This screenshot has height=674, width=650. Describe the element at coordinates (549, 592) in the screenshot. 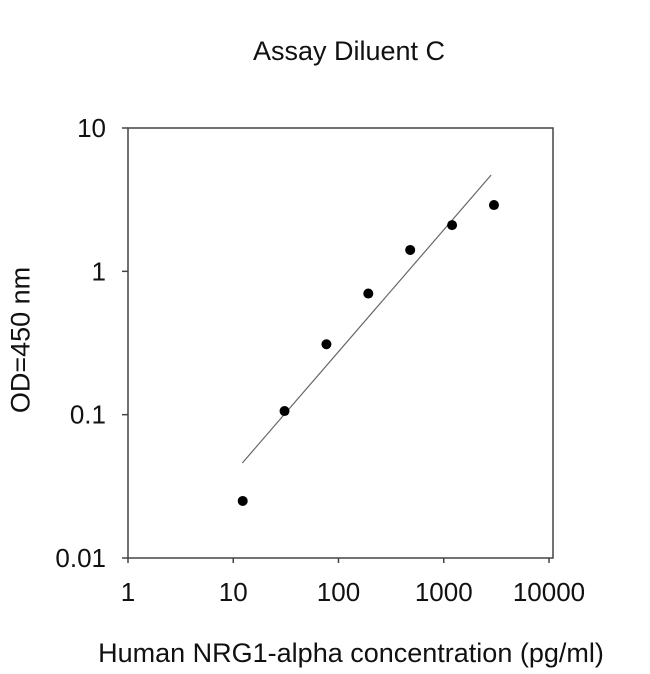

I see `x-tick-label: 10000` at that location.